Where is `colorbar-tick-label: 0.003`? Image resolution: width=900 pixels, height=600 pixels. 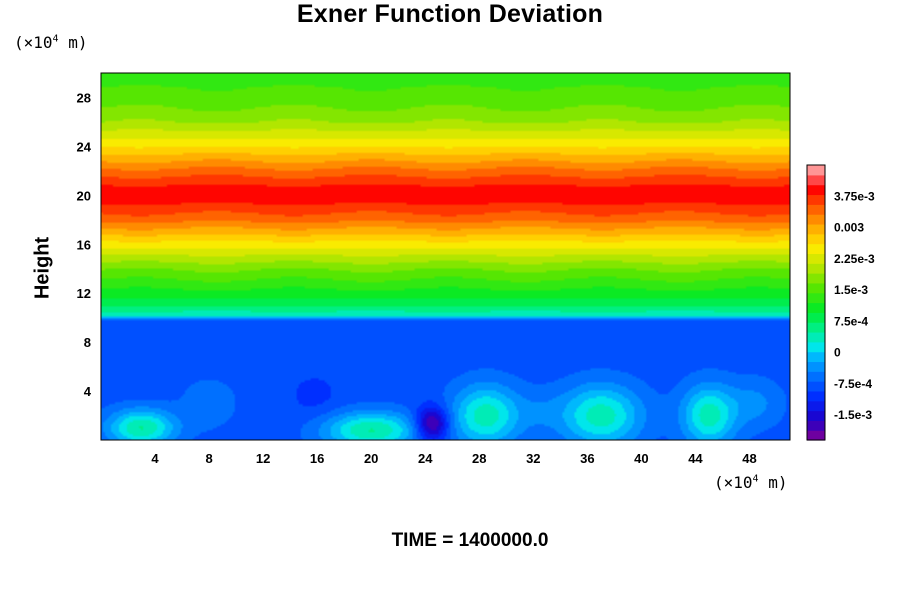 colorbar-tick-label: 0.003 is located at coordinates (849, 228).